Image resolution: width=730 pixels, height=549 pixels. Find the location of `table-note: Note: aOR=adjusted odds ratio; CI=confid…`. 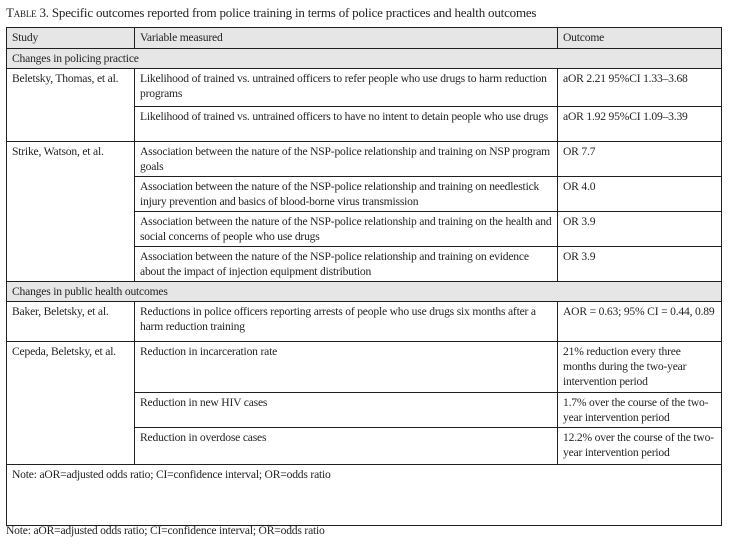

table-note: Note: aOR=adjusted odds ratio; CI=confid… is located at coordinates (364, 495).